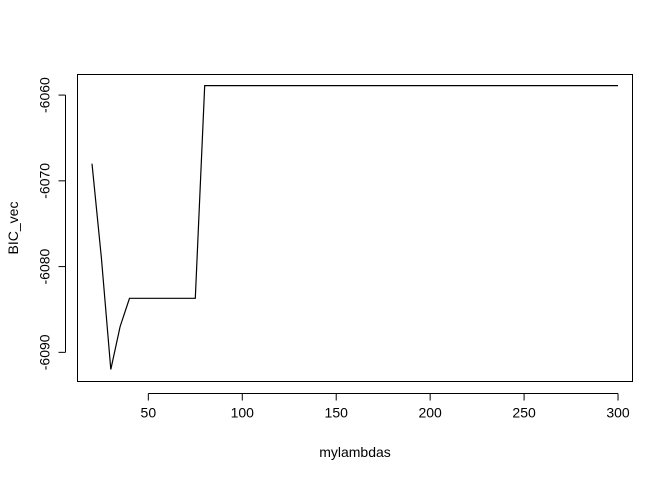  What do you see at coordinates (385, 407) in the screenshot?
I see `x-axis: 50 100 150 200 250 300` at bounding box center [385, 407].